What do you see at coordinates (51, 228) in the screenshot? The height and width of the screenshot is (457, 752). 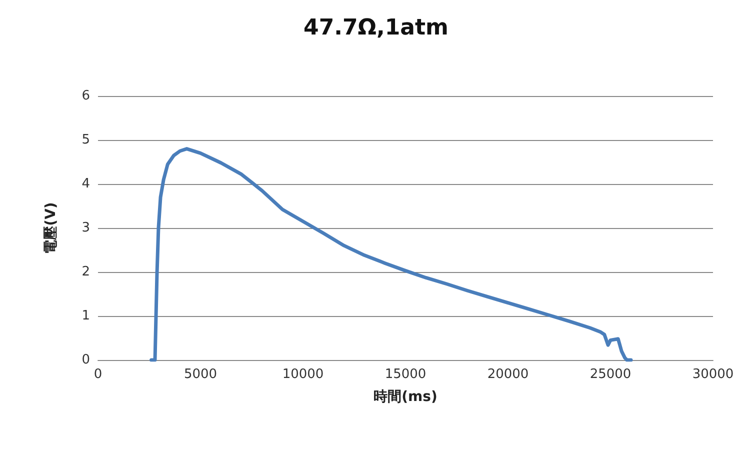 I see `y-axis-title: 電壓(V)` at bounding box center [51, 228].